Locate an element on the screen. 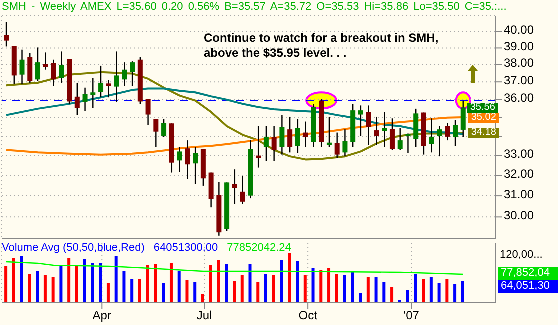 The height and width of the screenshot is (325, 558). x-tick-label: Jul is located at coordinates (204, 315).